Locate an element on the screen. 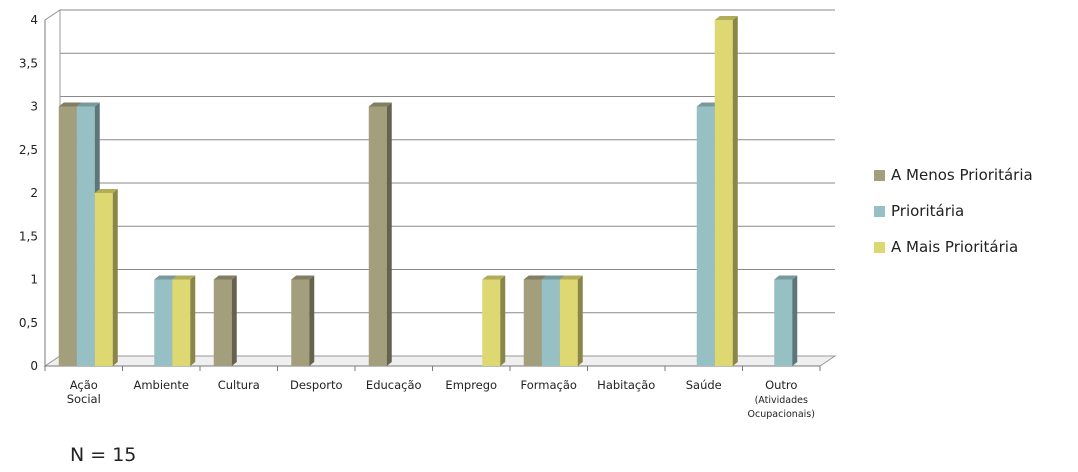 The width and height of the screenshot is (1078, 472). legend-item-menos: A Menos Prioritária is located at coordinates (953, 175).